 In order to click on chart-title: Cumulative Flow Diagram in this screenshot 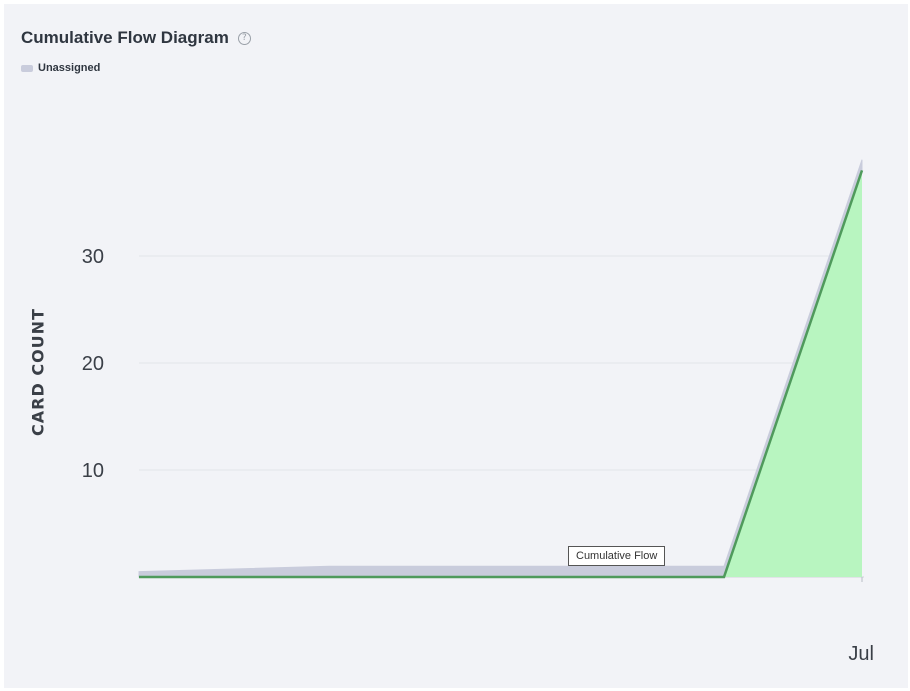, I will do `click(125, 37)`.